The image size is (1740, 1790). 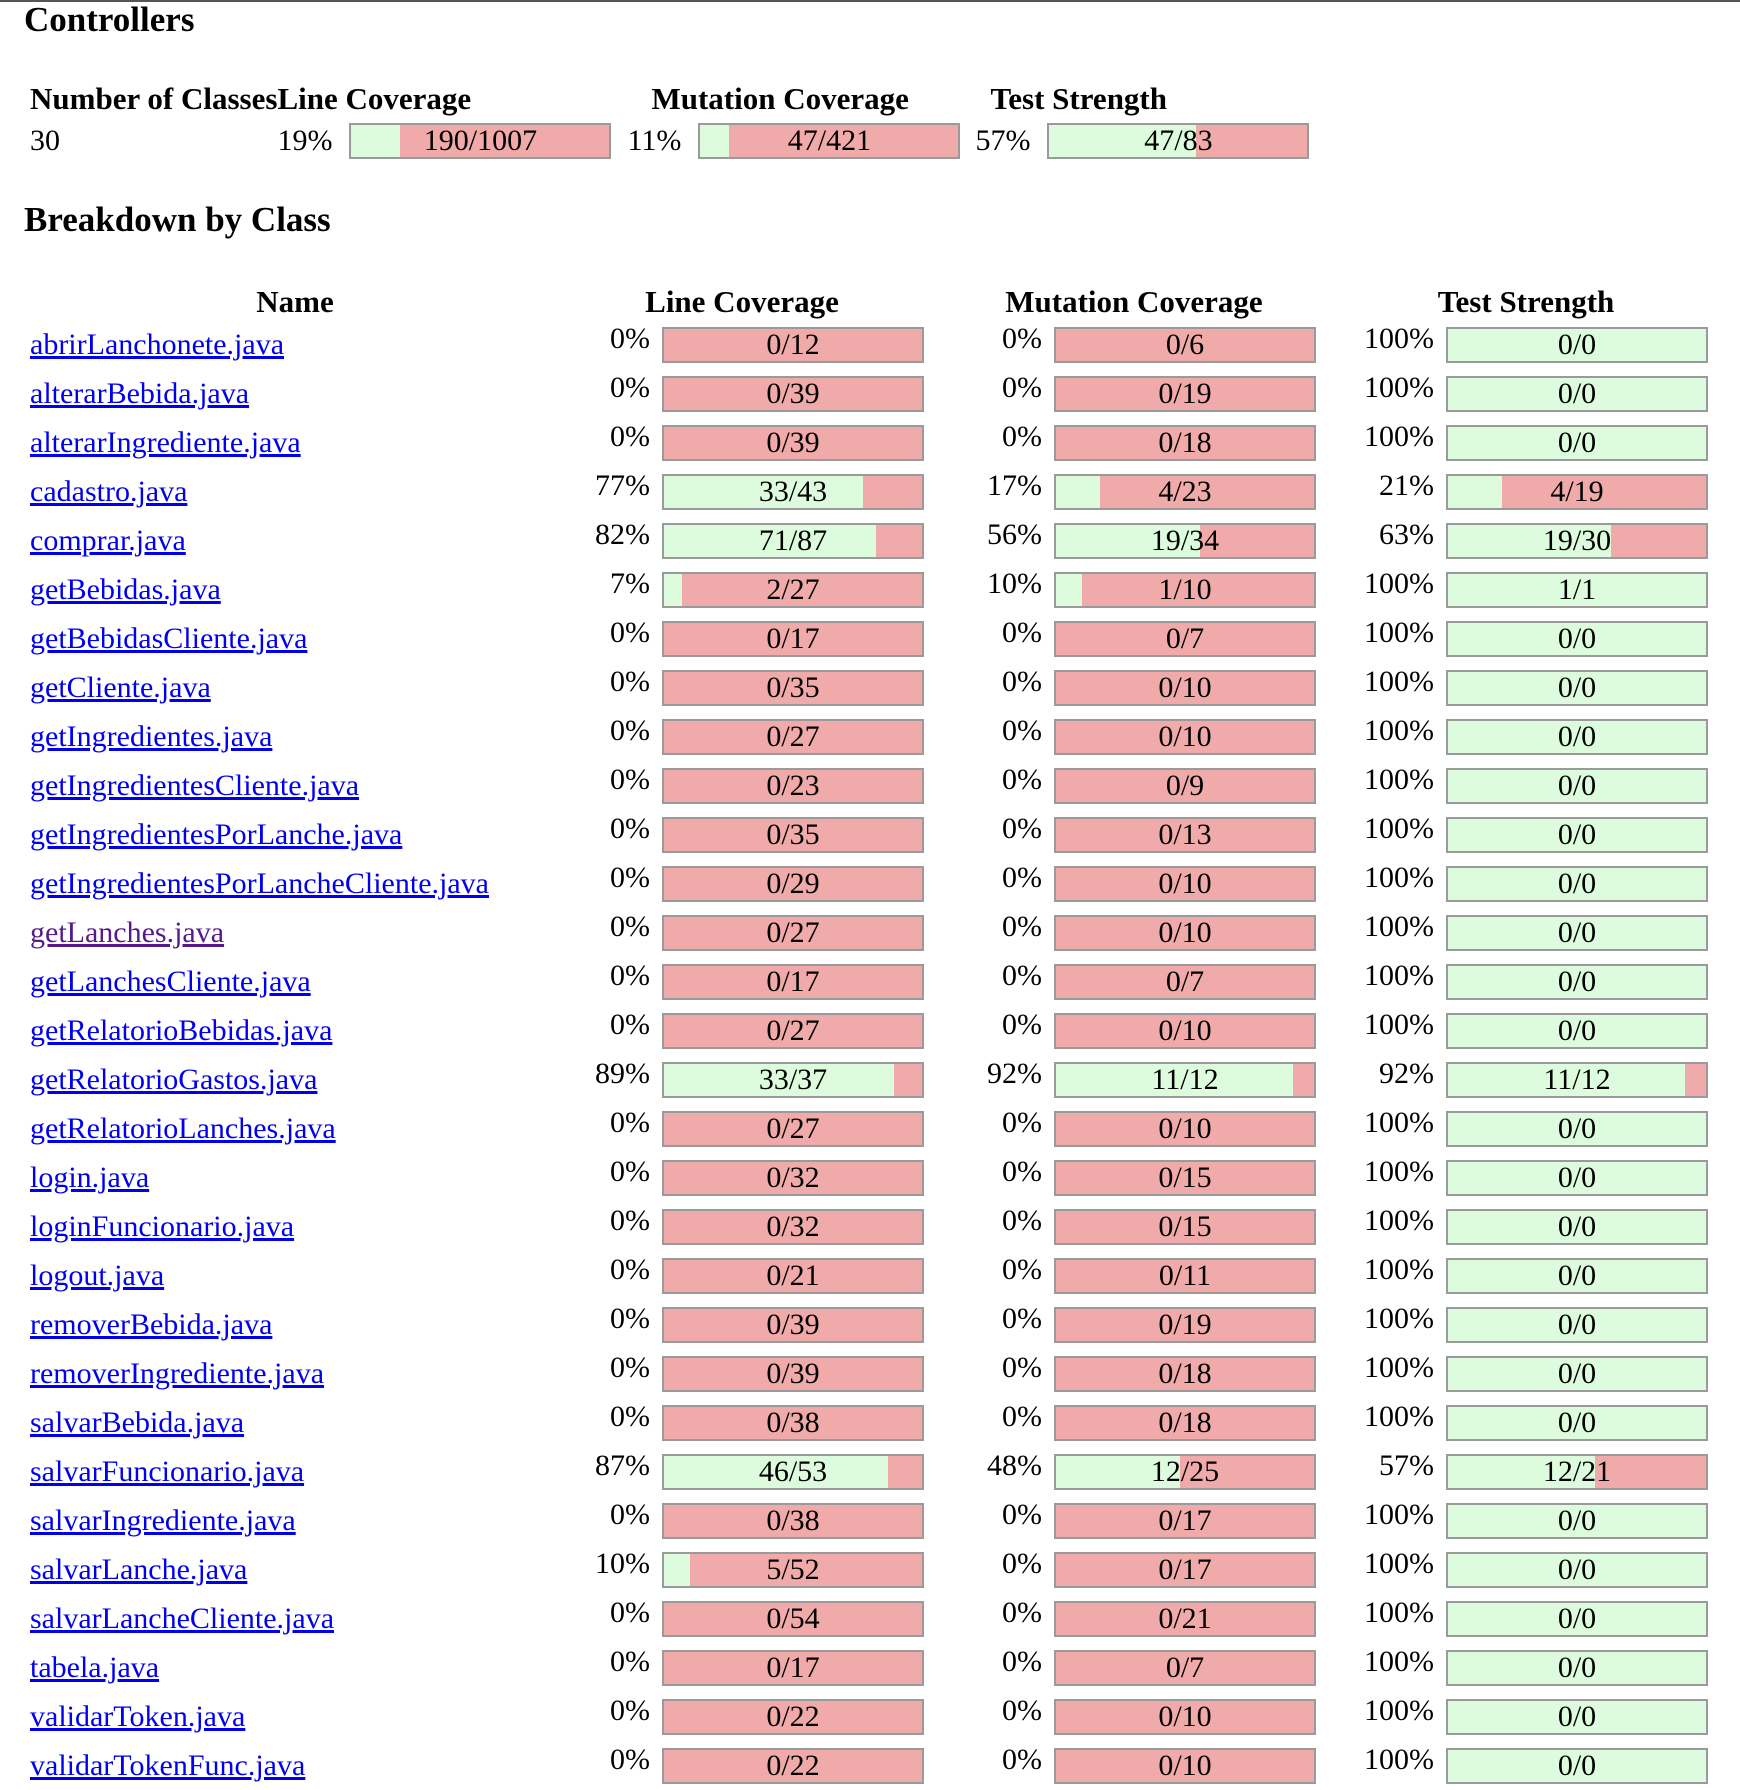 I want to click on class-link: alterarBebida.java, so click(x=140, y=393).